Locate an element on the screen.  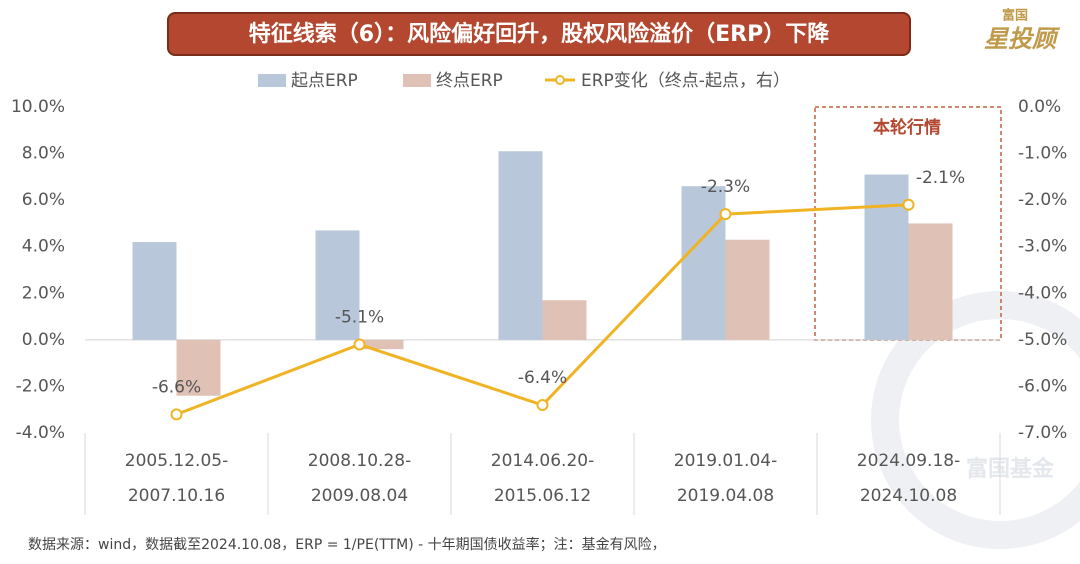
value-label: -2.3% is located at coordinates (725, 187).